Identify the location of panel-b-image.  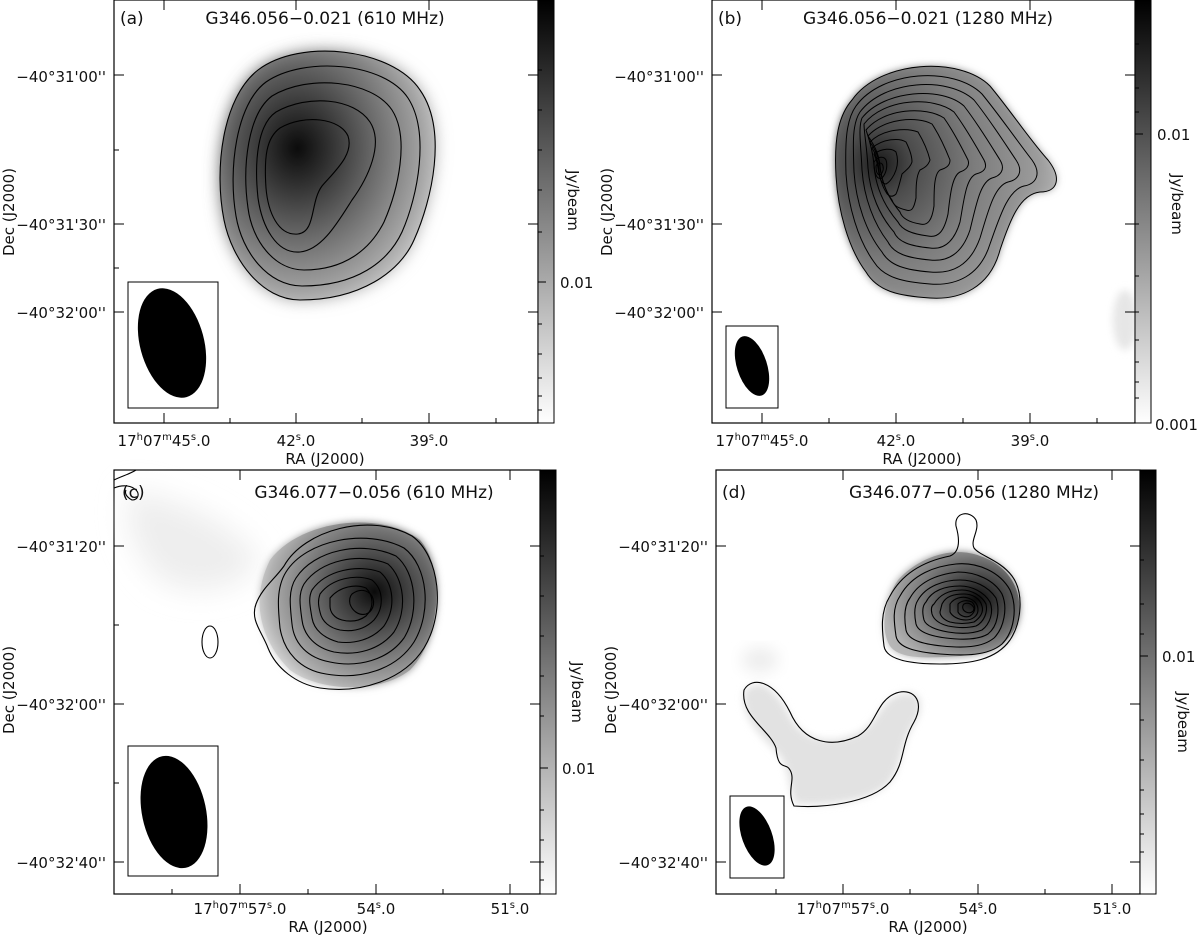
(986, 208).